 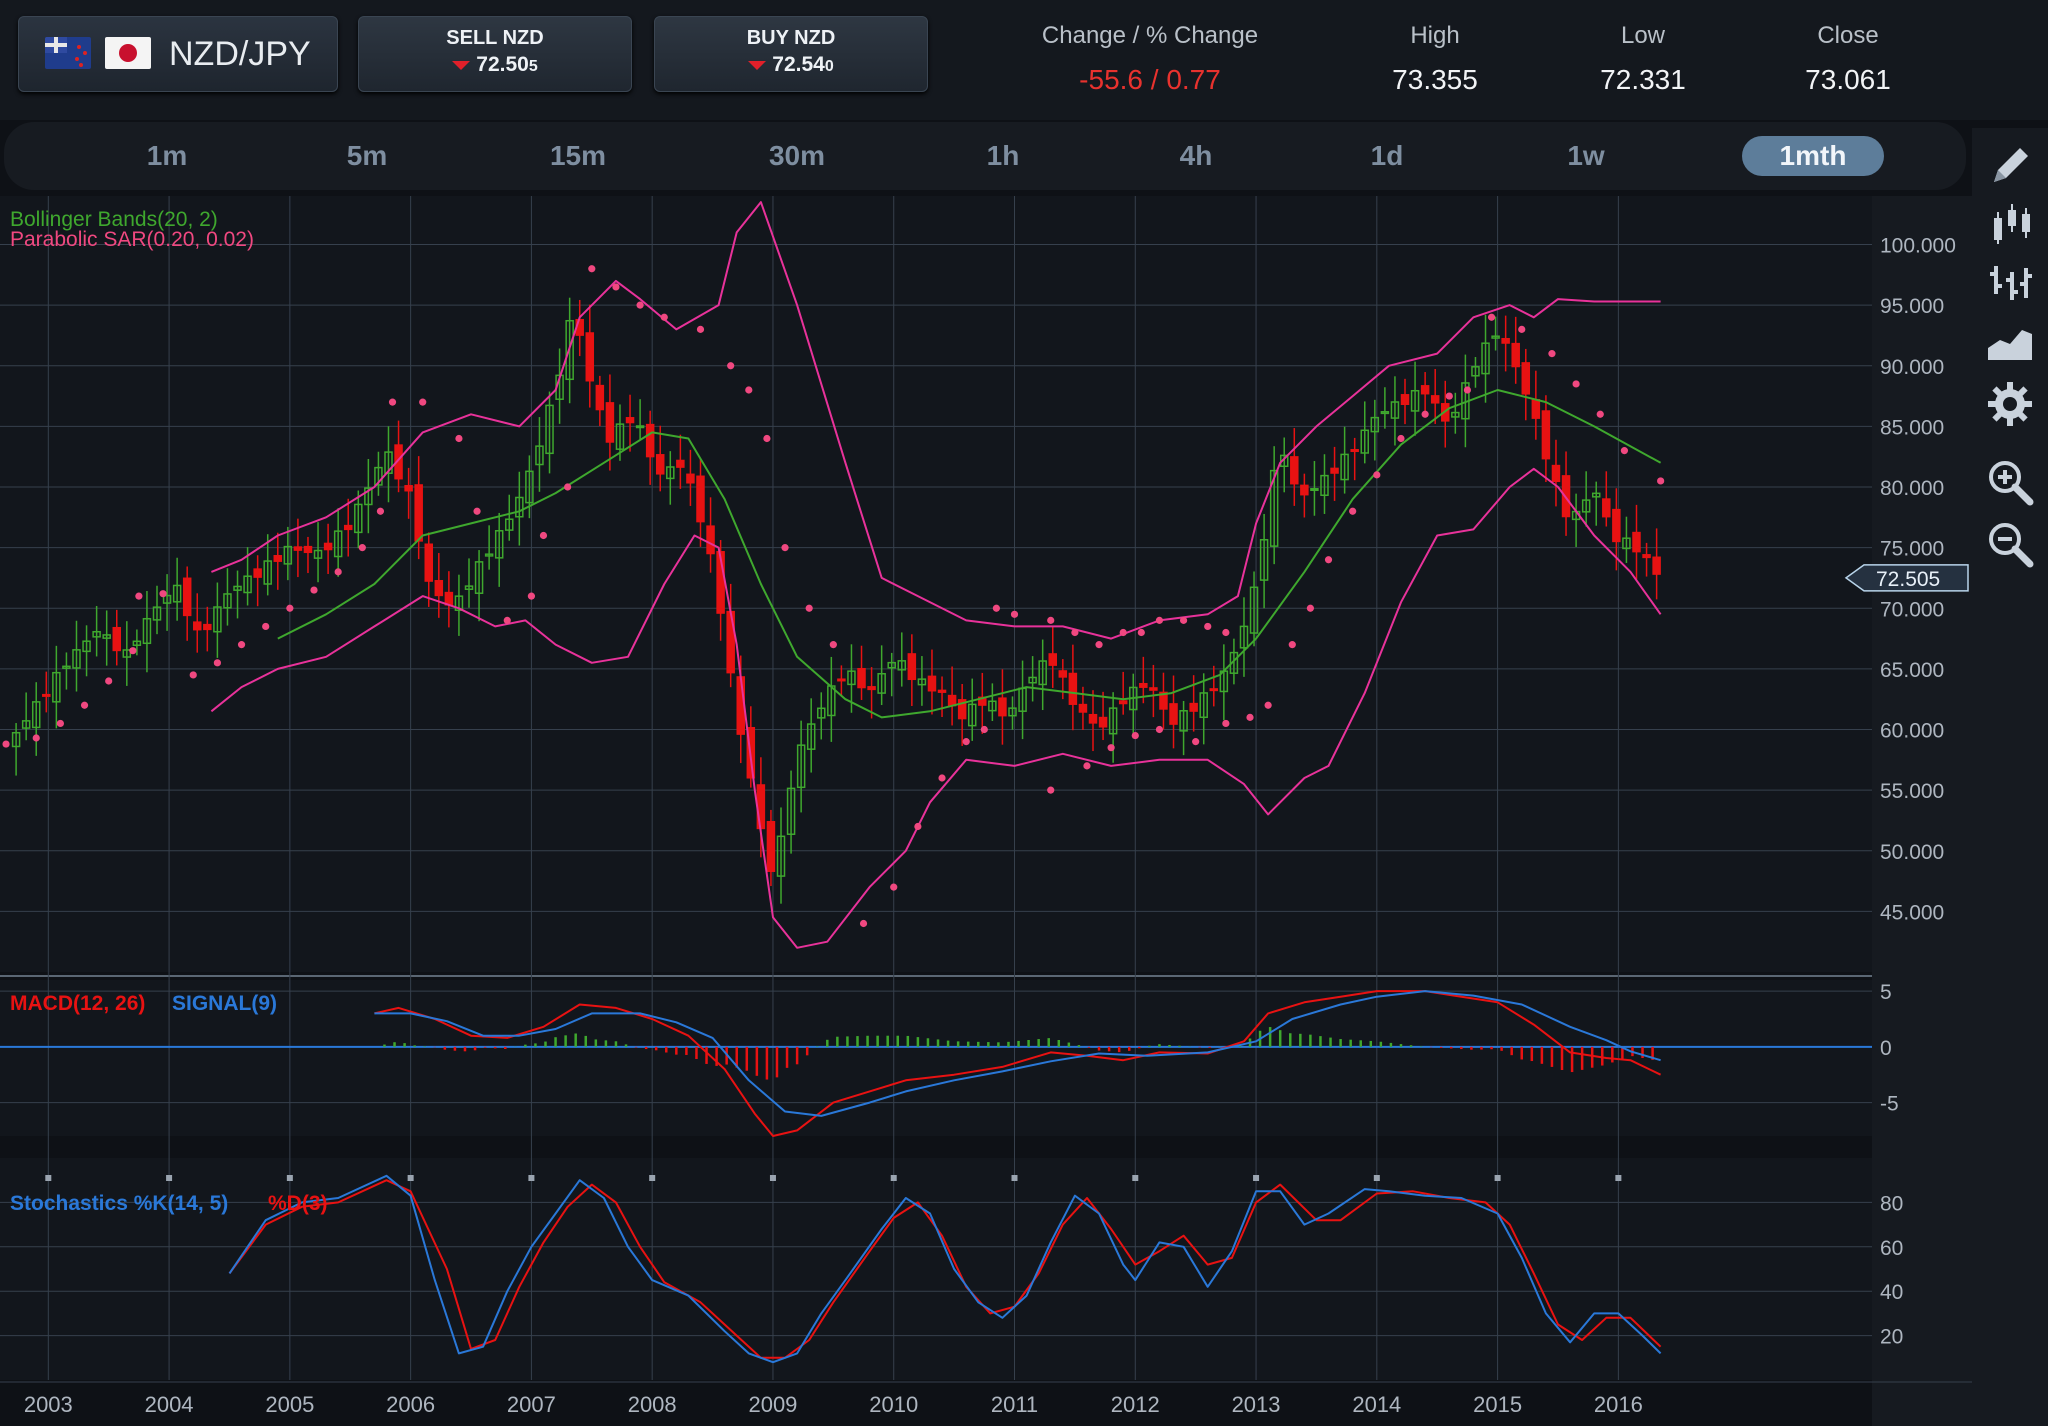 What do you see at coordinates (1813, 156) in the screenshot?
I see `tab-1mth: 1mth` at bounding box center [1813, 156].